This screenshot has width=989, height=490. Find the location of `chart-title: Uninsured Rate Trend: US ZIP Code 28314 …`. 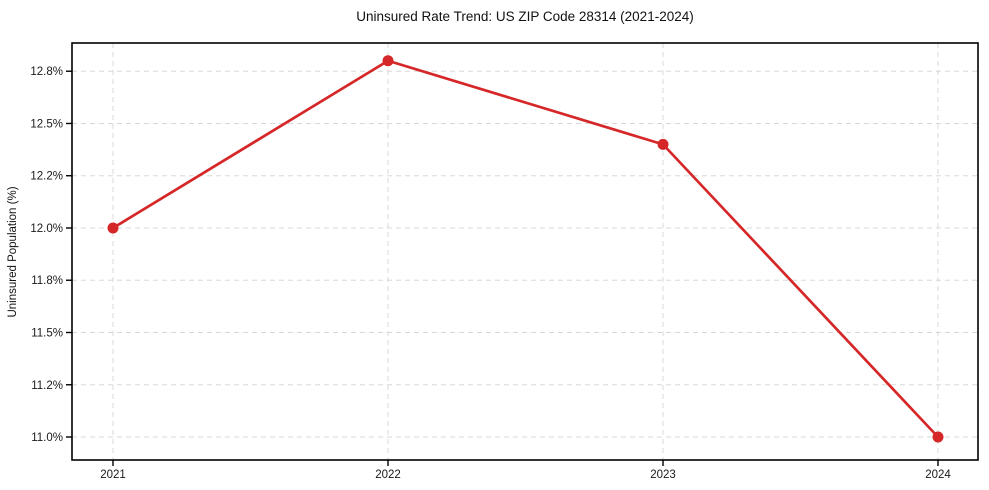

chart-title: Uninsured Rate Trend: US ZIP Code 28314 … is located at coordinates (524, 16).